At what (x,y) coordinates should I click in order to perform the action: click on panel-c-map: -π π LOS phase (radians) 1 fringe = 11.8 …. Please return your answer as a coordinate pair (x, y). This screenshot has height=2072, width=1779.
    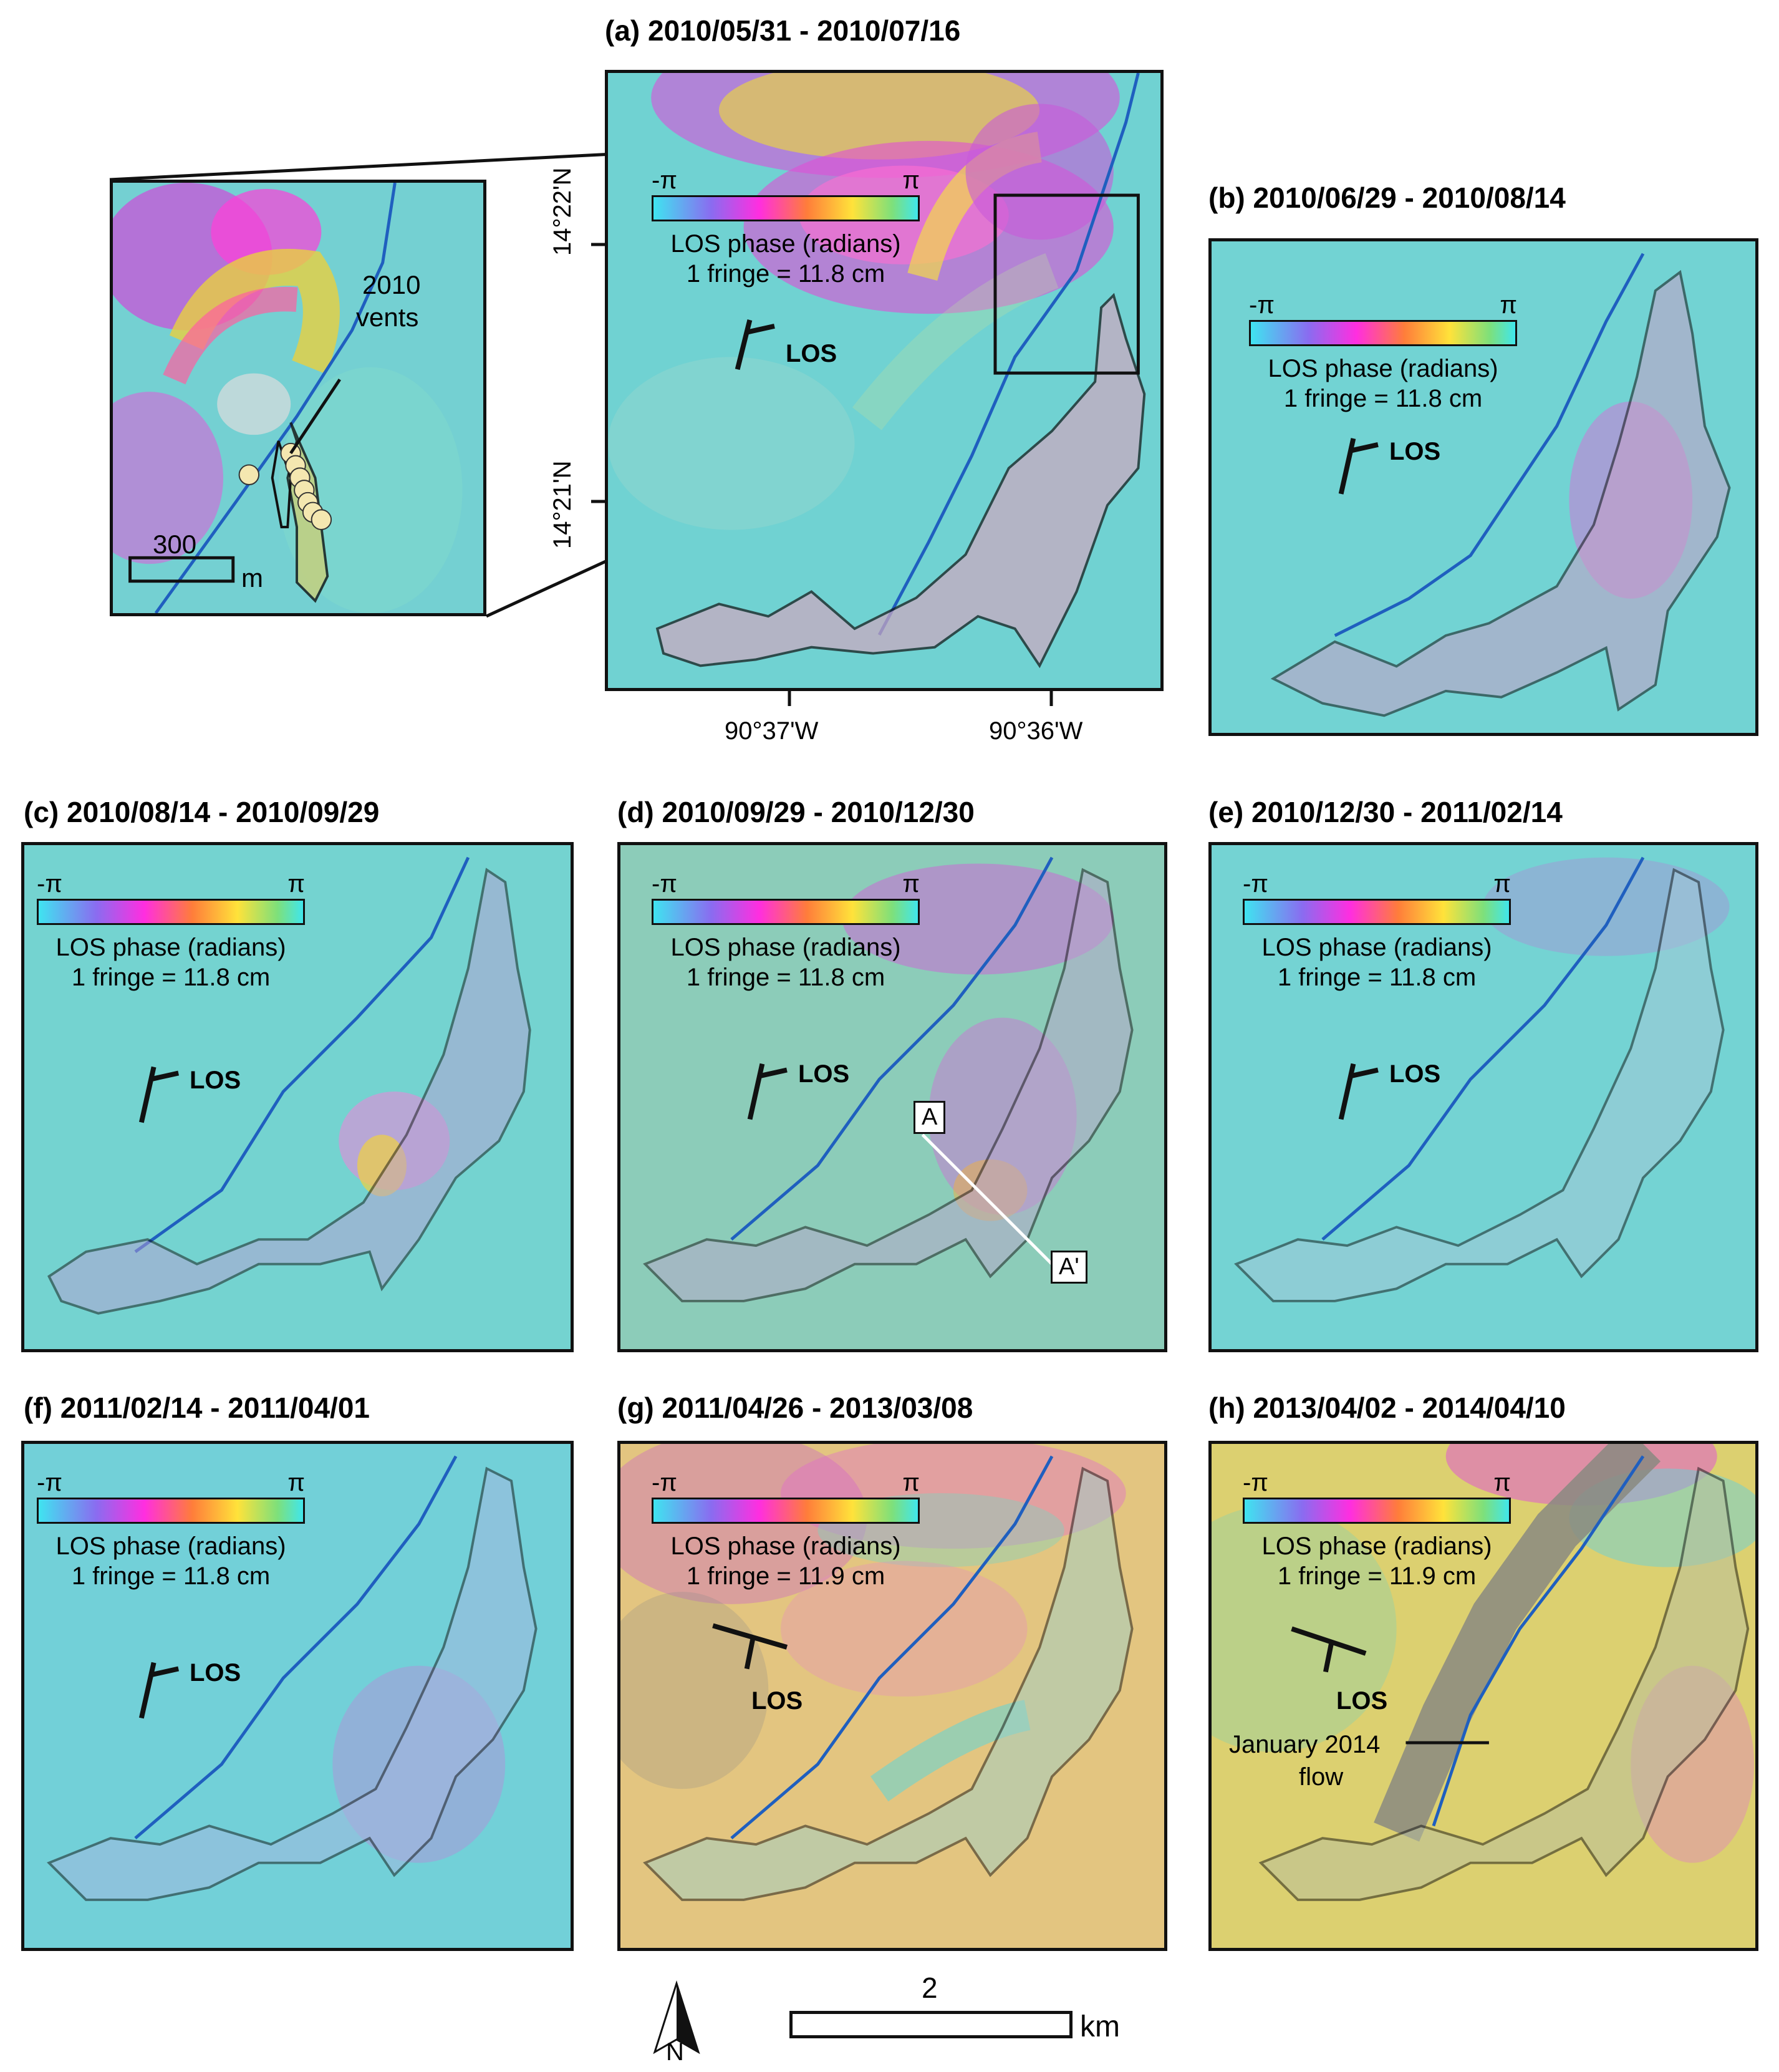
    Looking at the image, I should click on (297, 1097).